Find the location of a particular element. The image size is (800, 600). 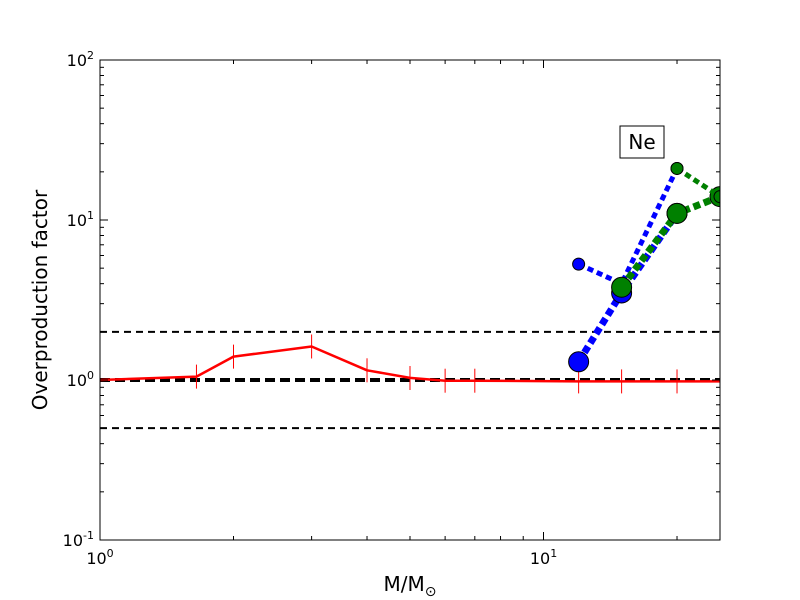

x-tick-label: 10¹ is located at coordinates (543, 557).